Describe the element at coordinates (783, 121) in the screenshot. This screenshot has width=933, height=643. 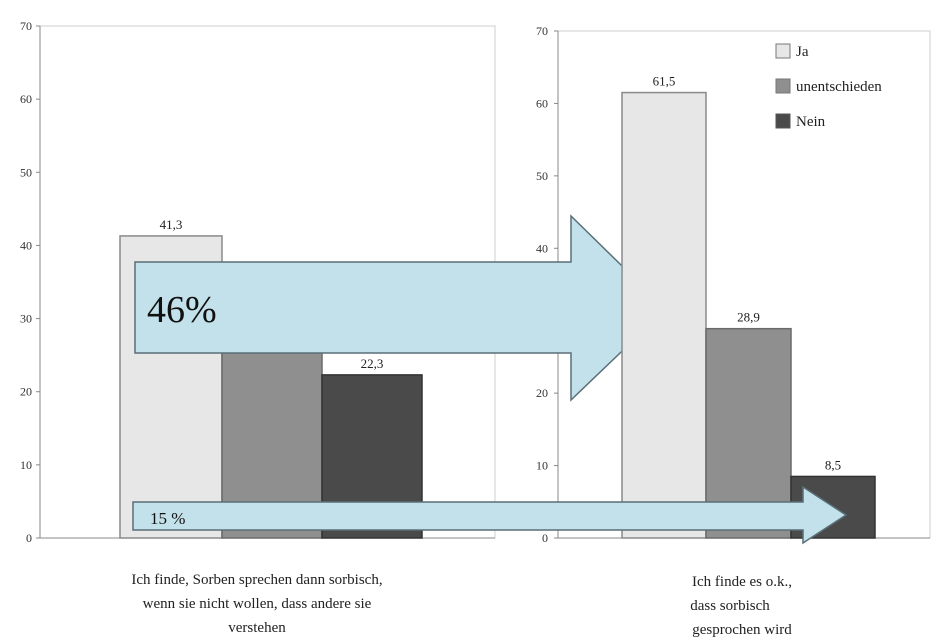
I see `legend-swatch-nein` at that location.